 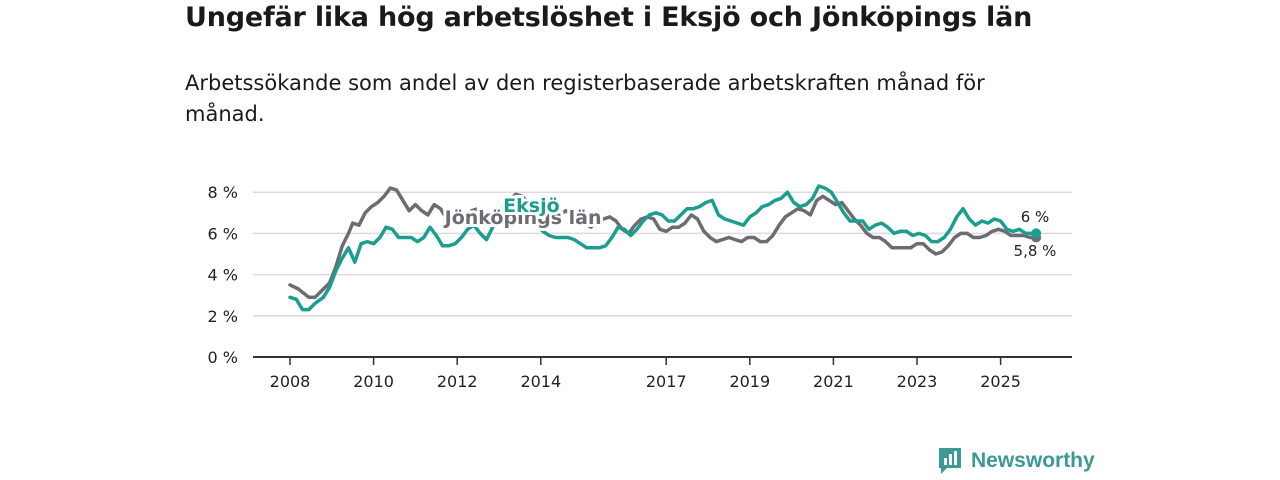 I want to click on end-value-label: 5,8 %, so click(x=1035, y=251).